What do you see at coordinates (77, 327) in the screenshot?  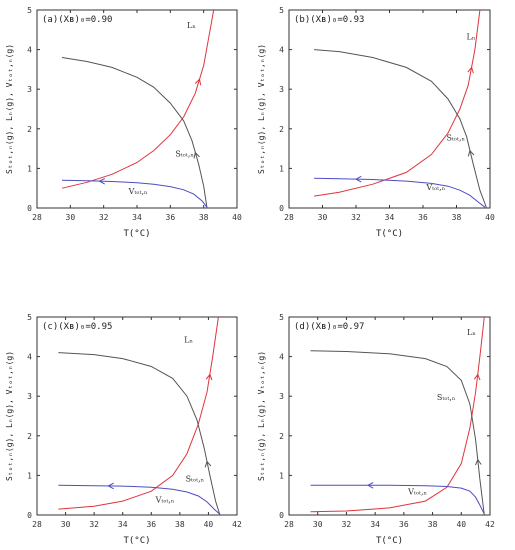 I see `panel-title: (c)(Xʙ)₀=0.95` at bounding box center [77, 327].